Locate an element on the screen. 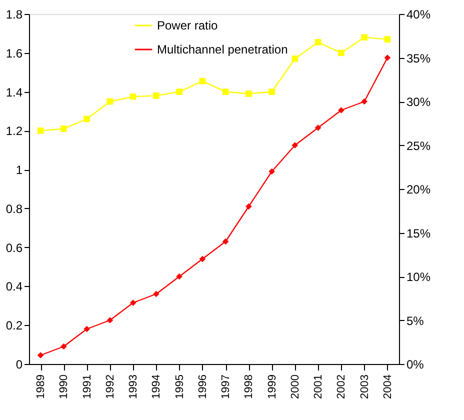 Image resolution: width=464 pixels, height=420 pixels. y2-tick-label: 0% is located at coordinates (415, 365).